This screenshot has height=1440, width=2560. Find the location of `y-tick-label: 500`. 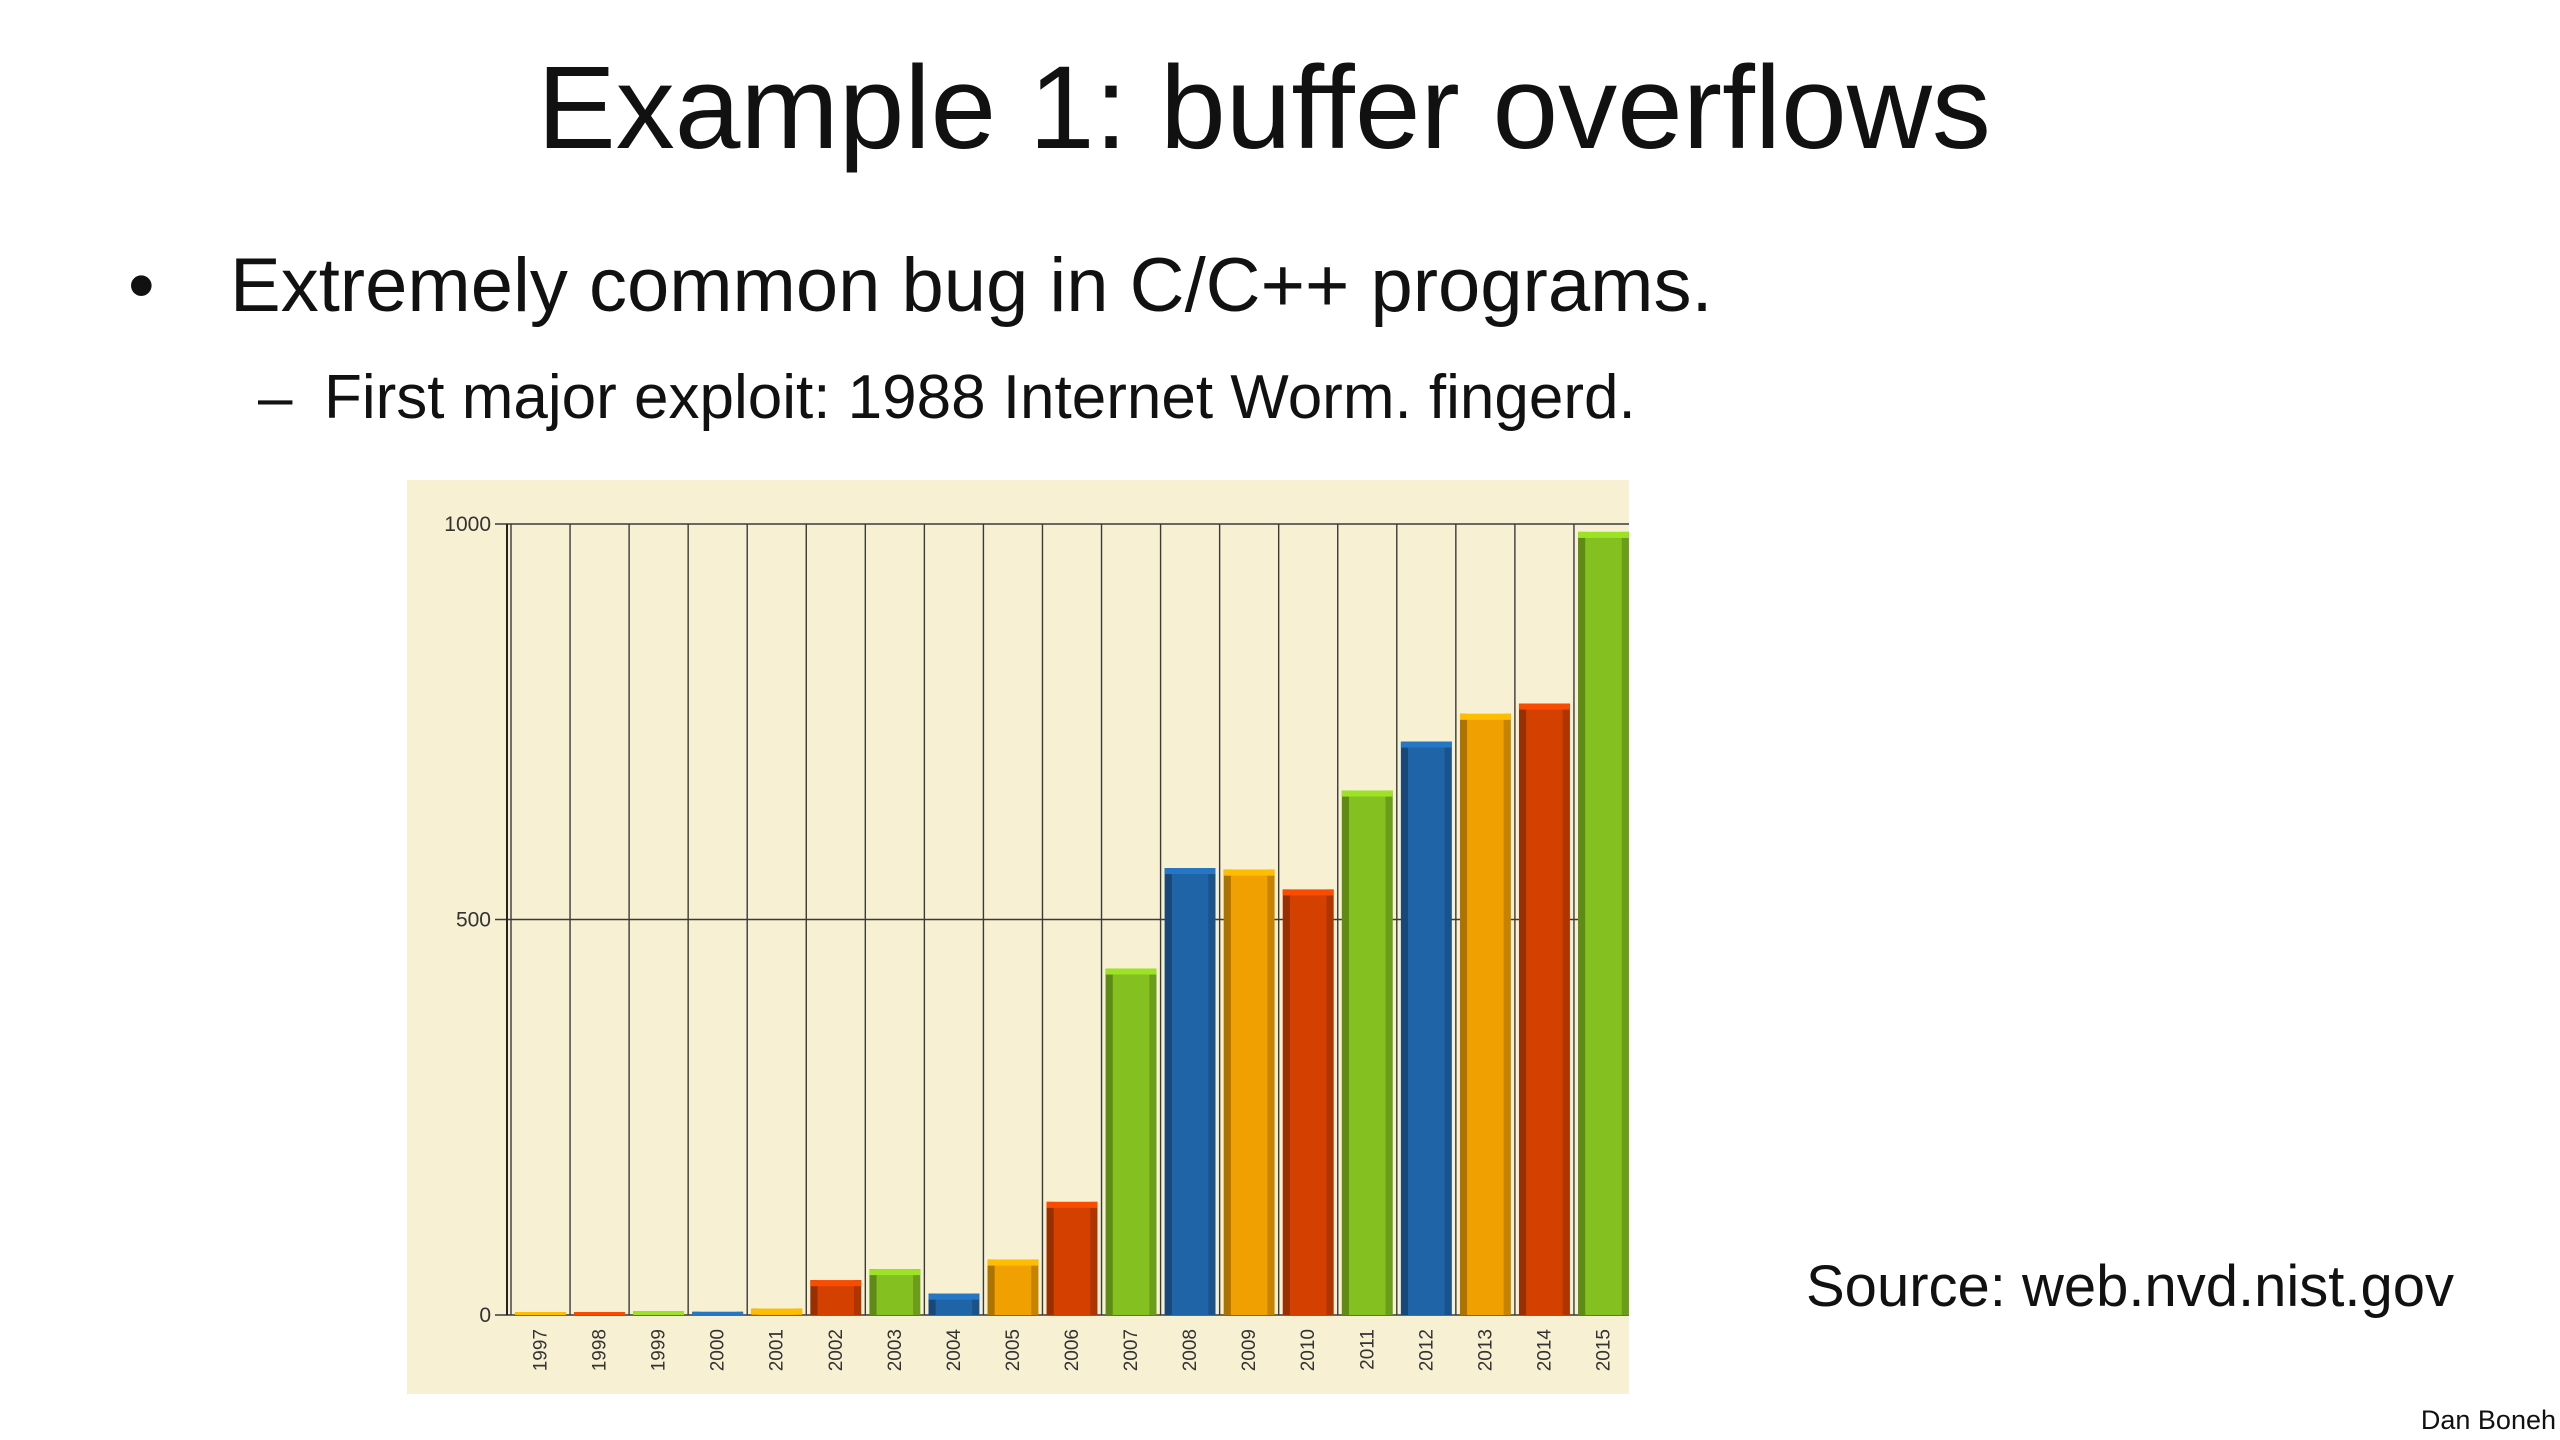

y-tick-label: 500 is located at coordinates (473, 920).